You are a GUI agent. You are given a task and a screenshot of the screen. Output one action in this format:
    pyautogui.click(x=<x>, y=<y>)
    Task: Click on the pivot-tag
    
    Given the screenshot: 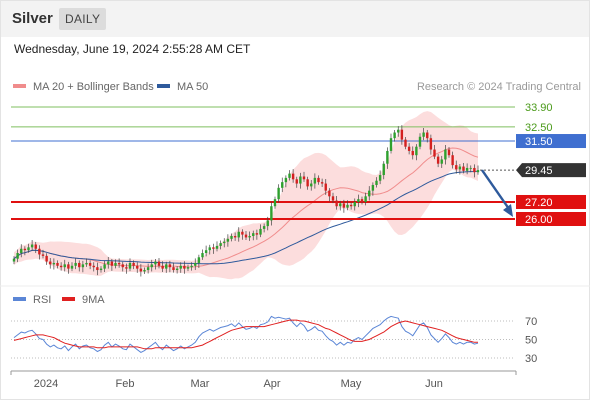 What is the action you would take?
    pyautogui.click(x=551, y=141)
    